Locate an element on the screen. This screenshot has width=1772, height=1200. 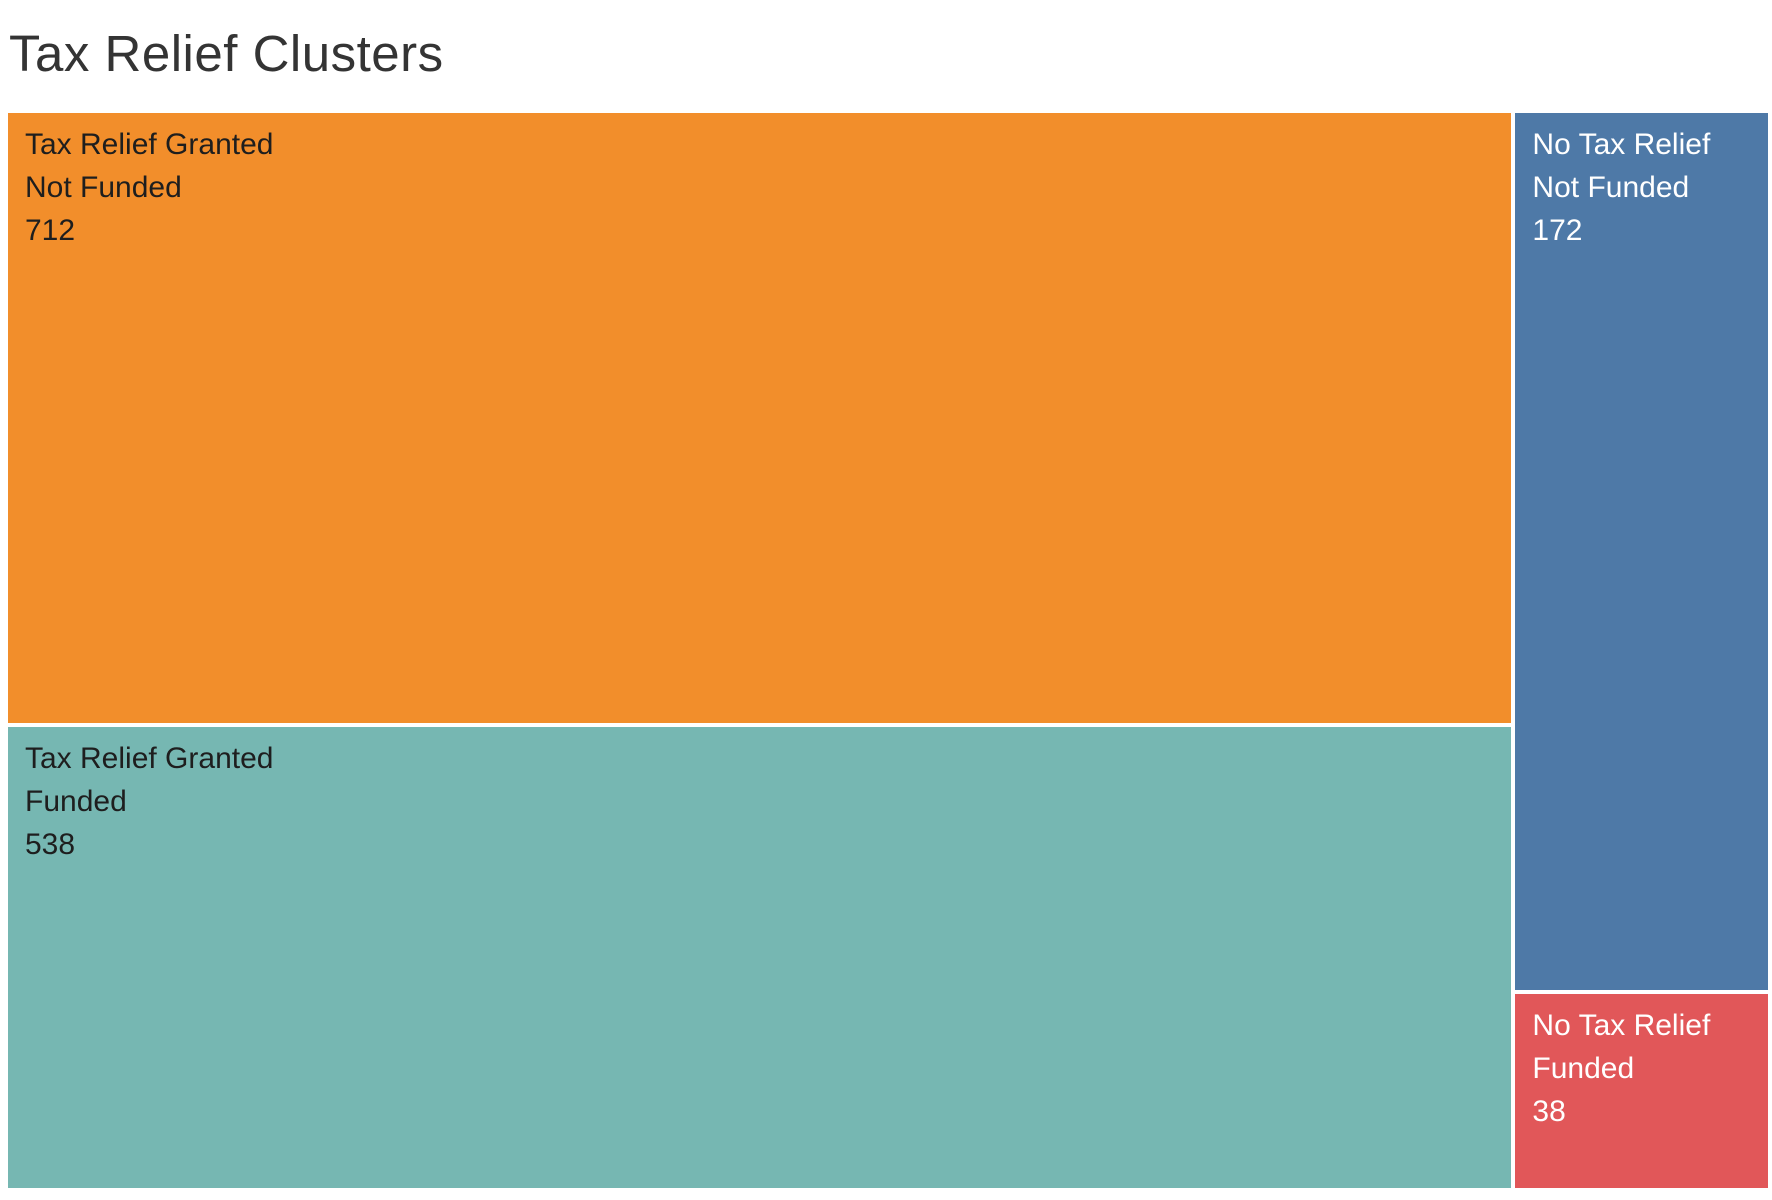
node-value-label: 172 is located at coordinates (1557, 230).